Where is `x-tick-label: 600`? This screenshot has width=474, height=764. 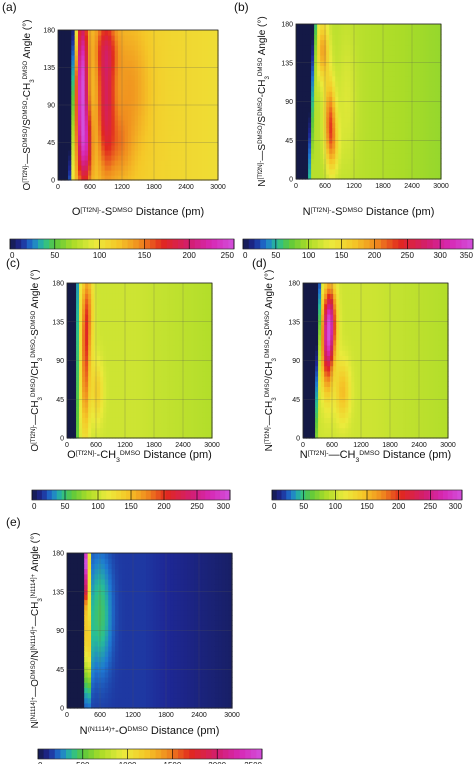 x-tick-label: 600 is located at coordinates (90, 187).